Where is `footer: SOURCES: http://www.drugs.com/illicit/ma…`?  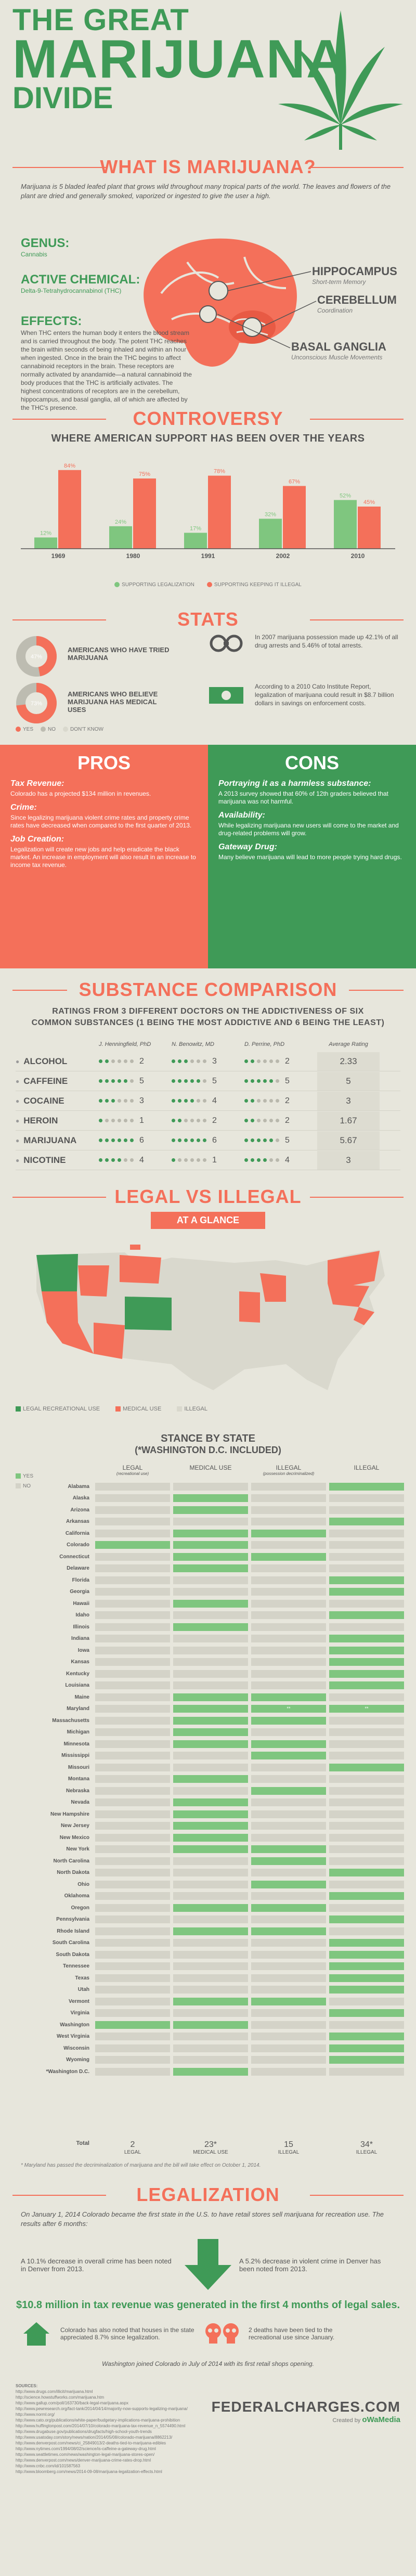 footer: SOURCES: http://www.drugs.com/illicit/ma… is located at coordinates (208, 2429).